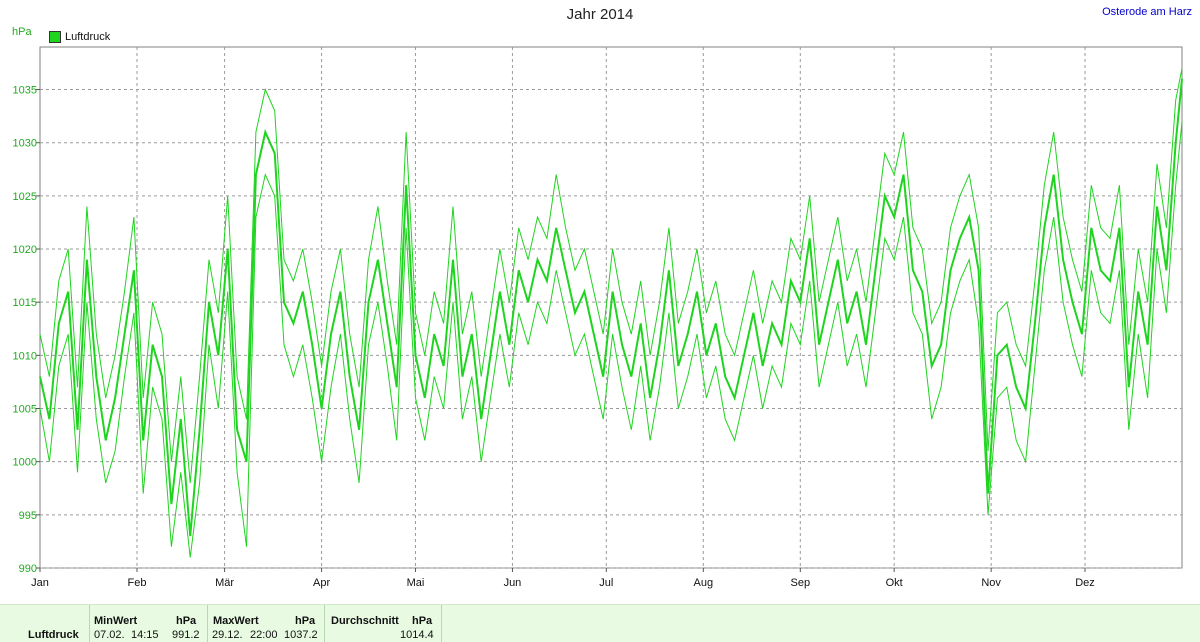  What do you see at coordinates (236, 621) in the screenshot?
I see `max-header: MaxWert` at bounding box center [236, 621].